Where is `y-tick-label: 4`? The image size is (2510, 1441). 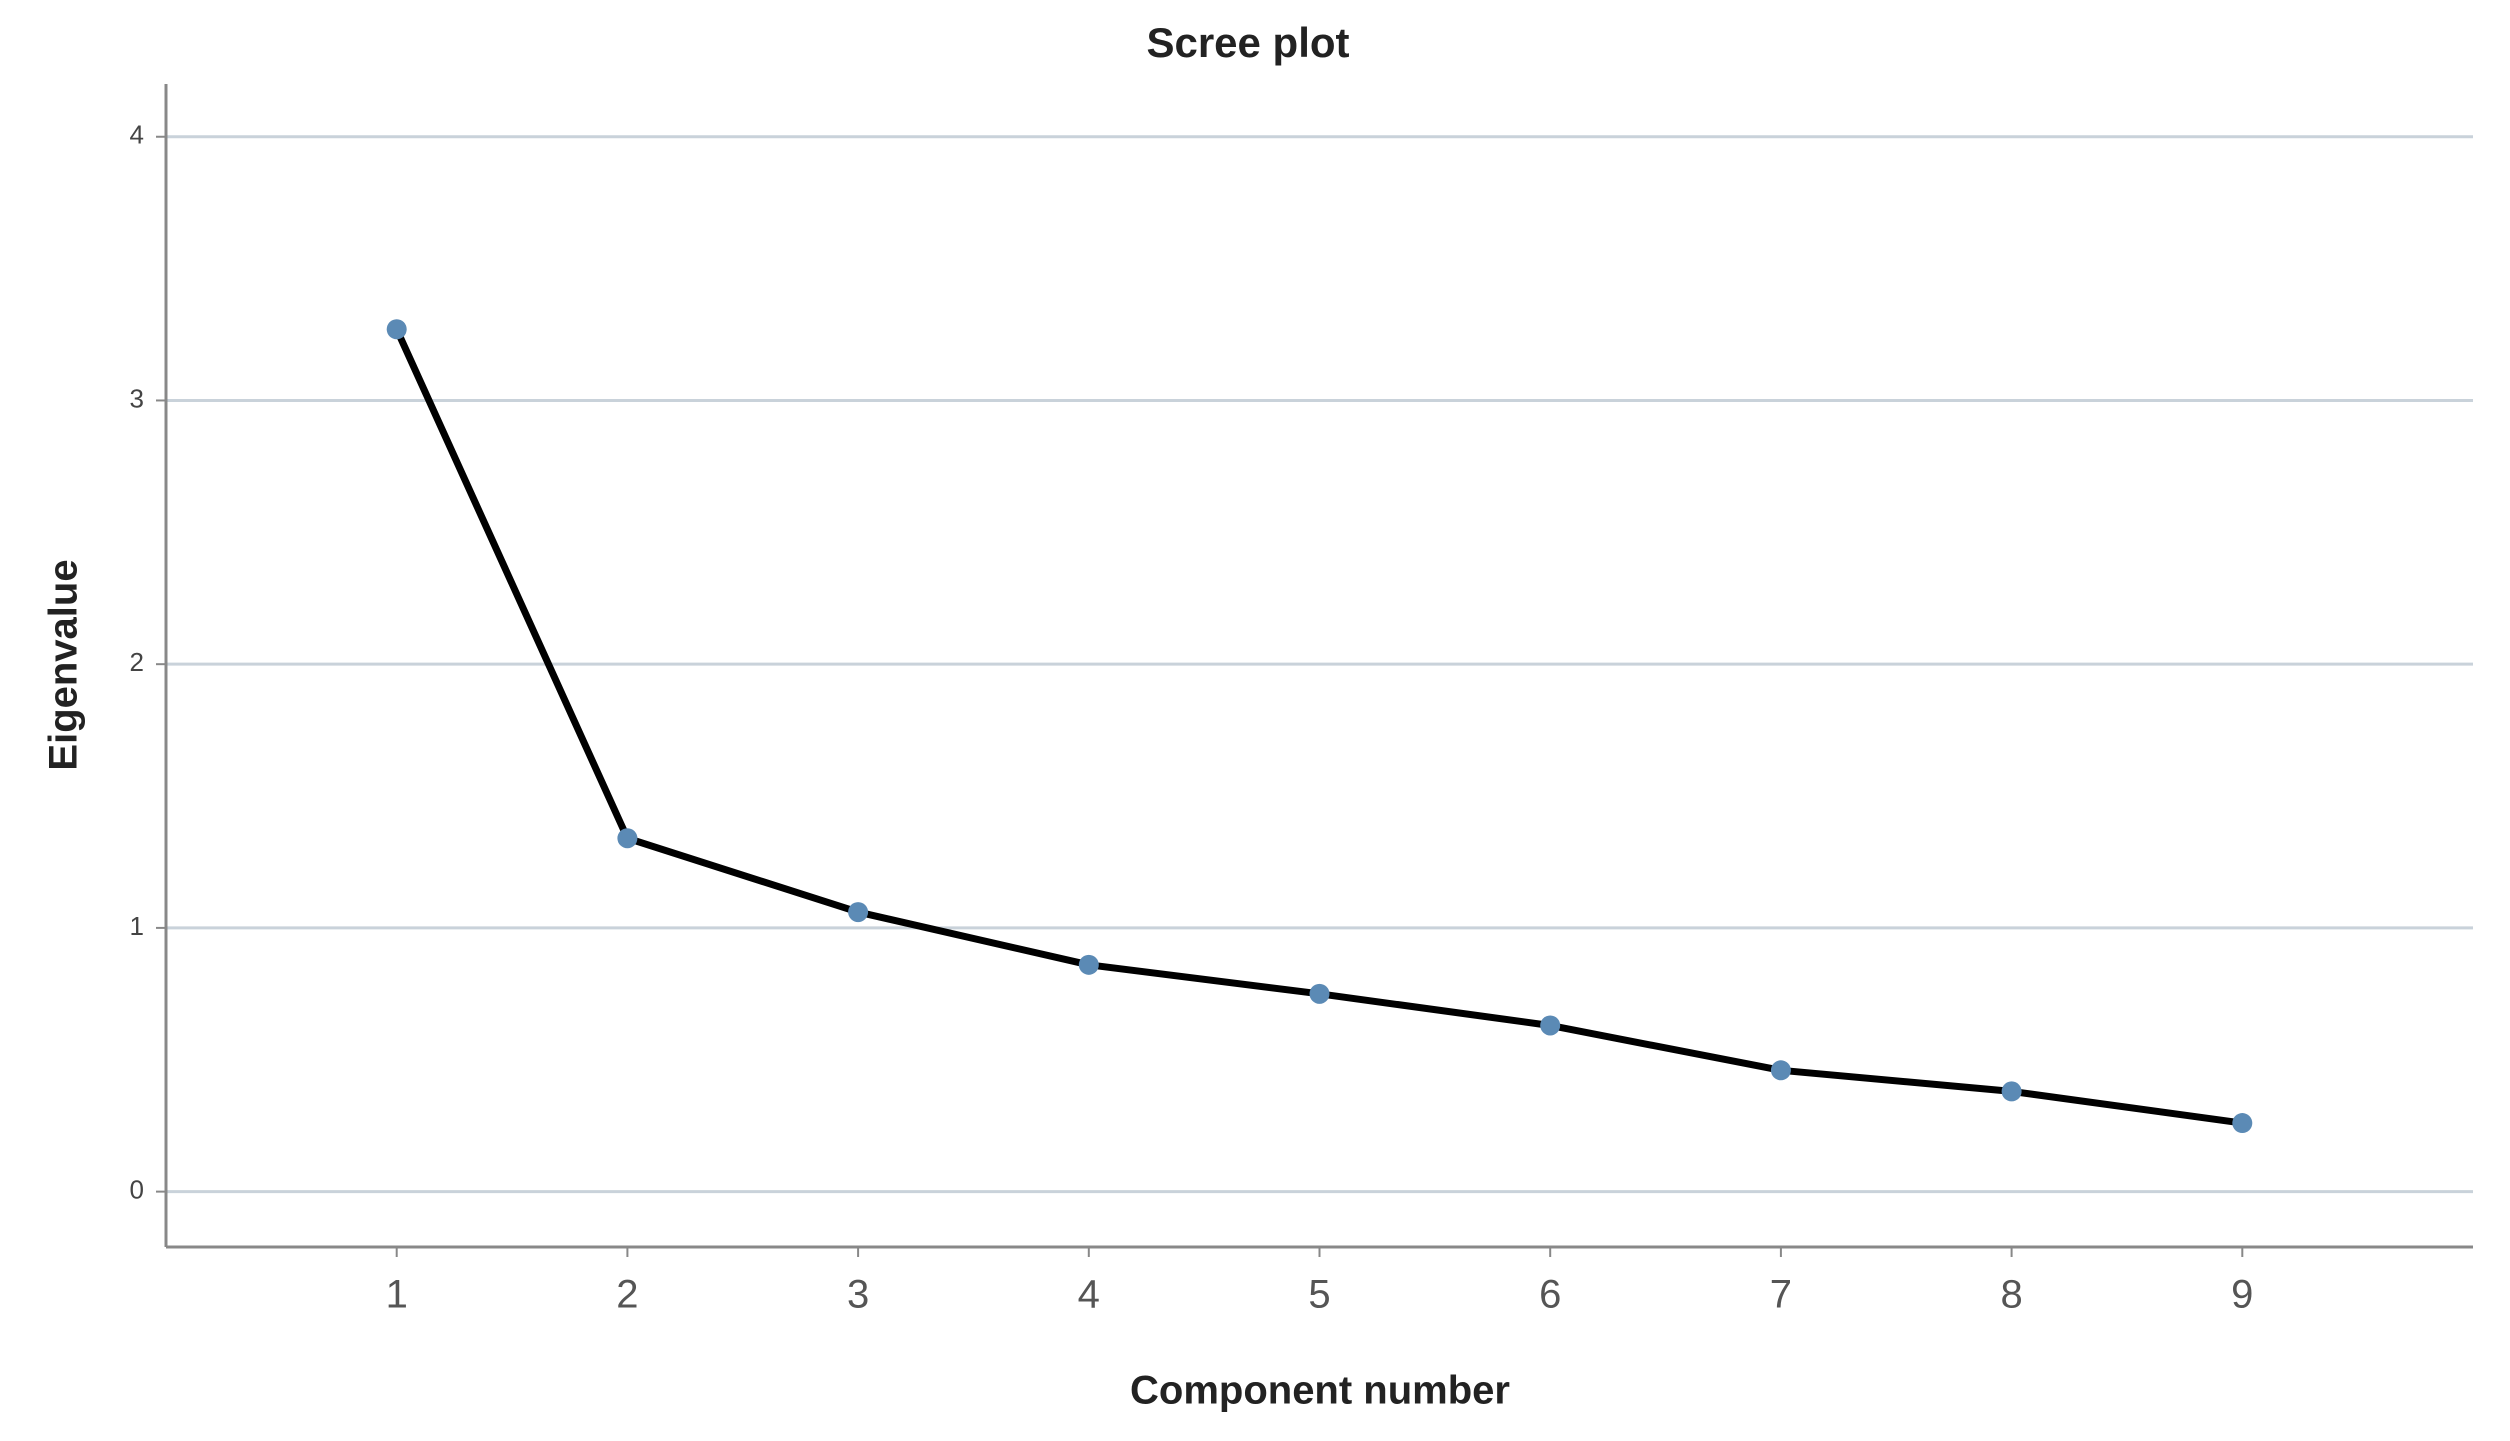
y-tick-label: 4 is located at coordinates (137, 135).